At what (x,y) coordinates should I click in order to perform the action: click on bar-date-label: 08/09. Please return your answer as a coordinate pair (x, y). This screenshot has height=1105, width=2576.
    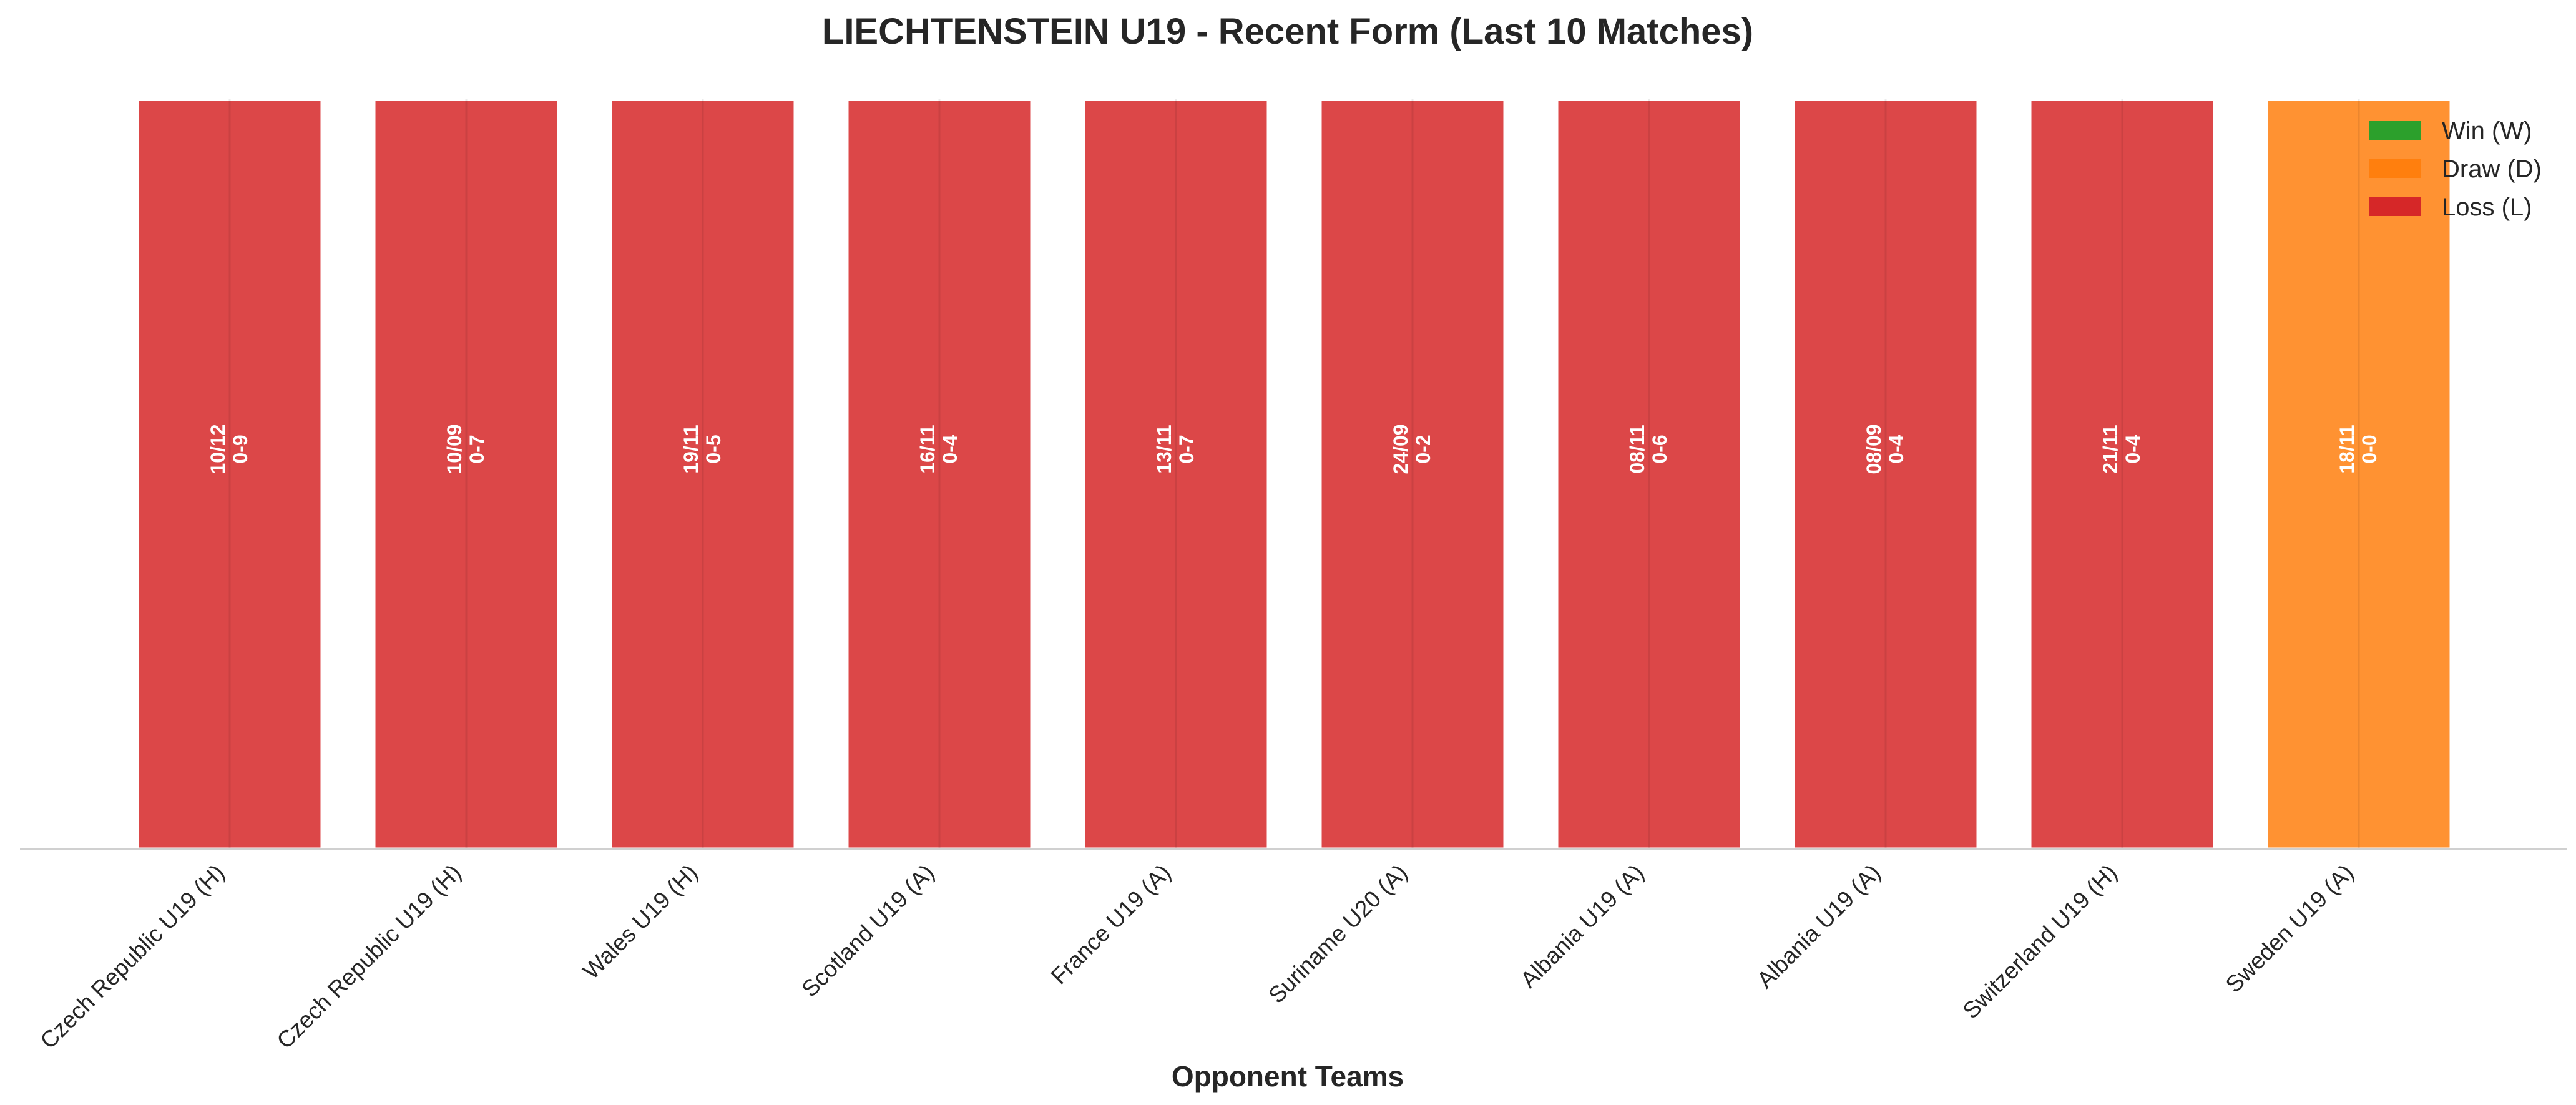
    Looking at the image, I should click on (1874, 449).